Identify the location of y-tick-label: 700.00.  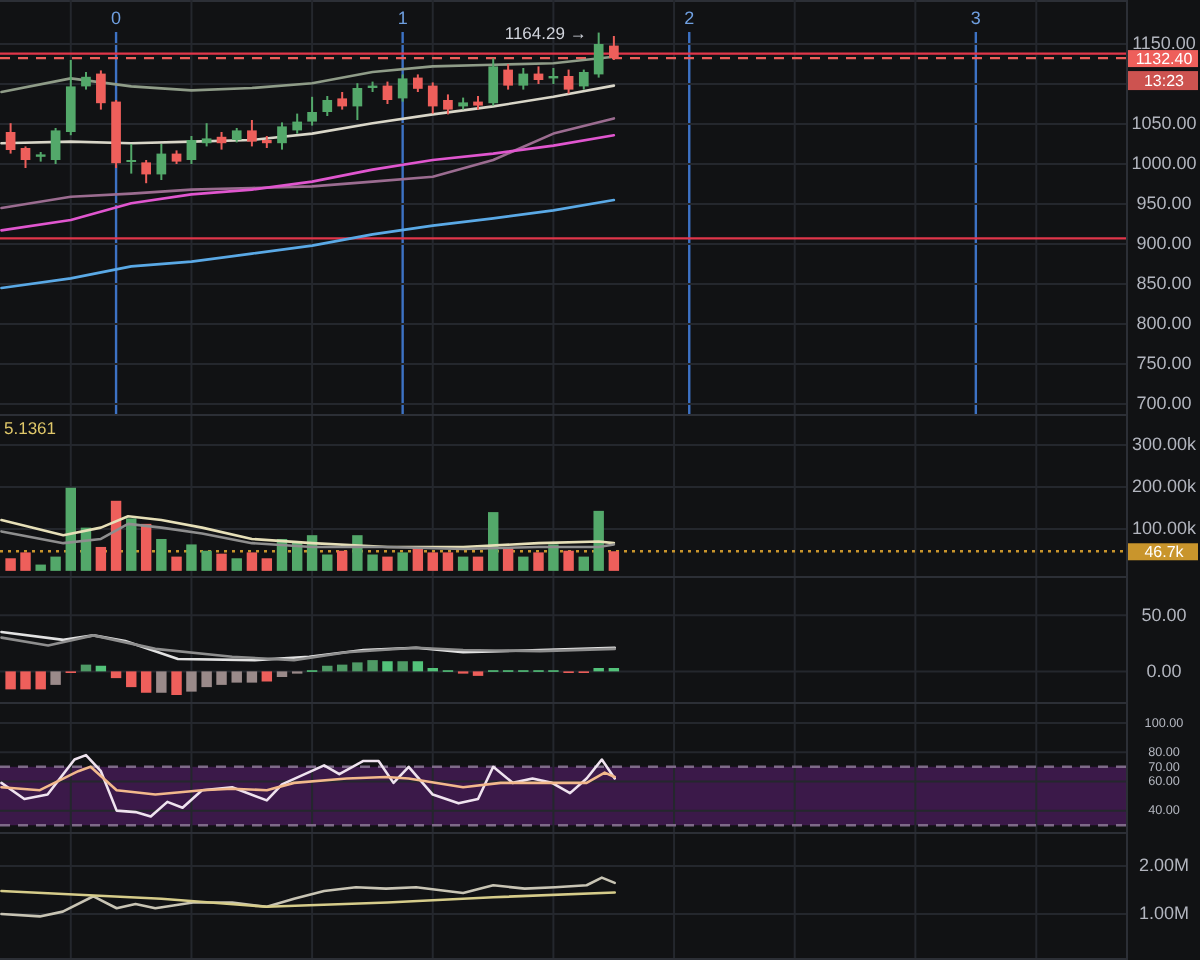
(1164, 403).